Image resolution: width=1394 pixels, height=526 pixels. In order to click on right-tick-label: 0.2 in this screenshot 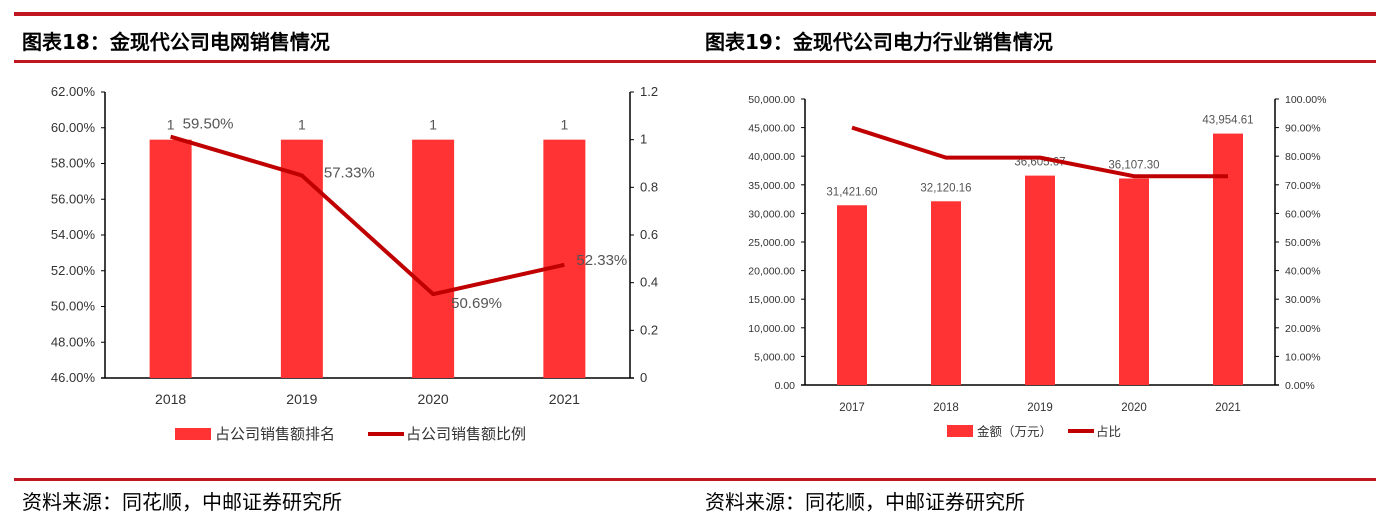, I will do `click(649, 329)`.